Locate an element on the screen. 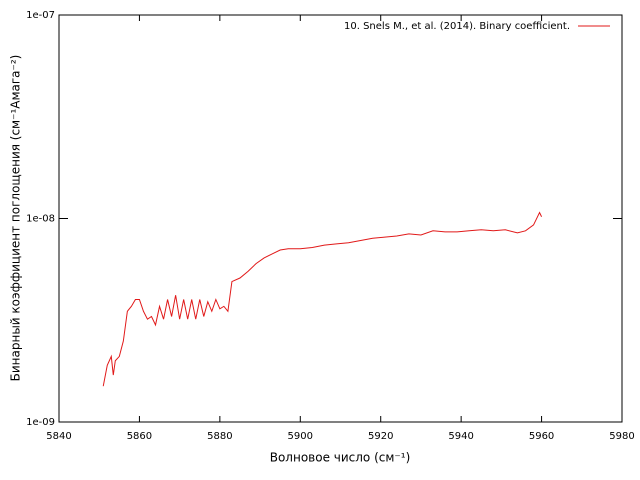 The height and width of the screenshot is (480, 640). x-tick-label: 5900 is located at coordinates (300, 436).